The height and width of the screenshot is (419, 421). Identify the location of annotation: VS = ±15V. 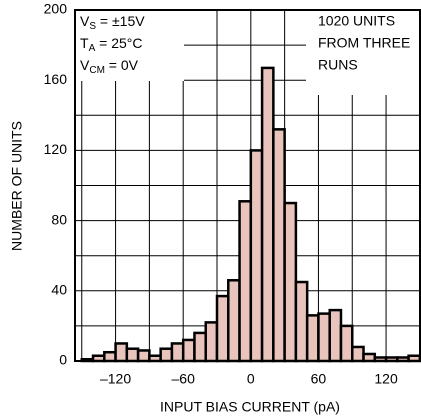
(112, 22).